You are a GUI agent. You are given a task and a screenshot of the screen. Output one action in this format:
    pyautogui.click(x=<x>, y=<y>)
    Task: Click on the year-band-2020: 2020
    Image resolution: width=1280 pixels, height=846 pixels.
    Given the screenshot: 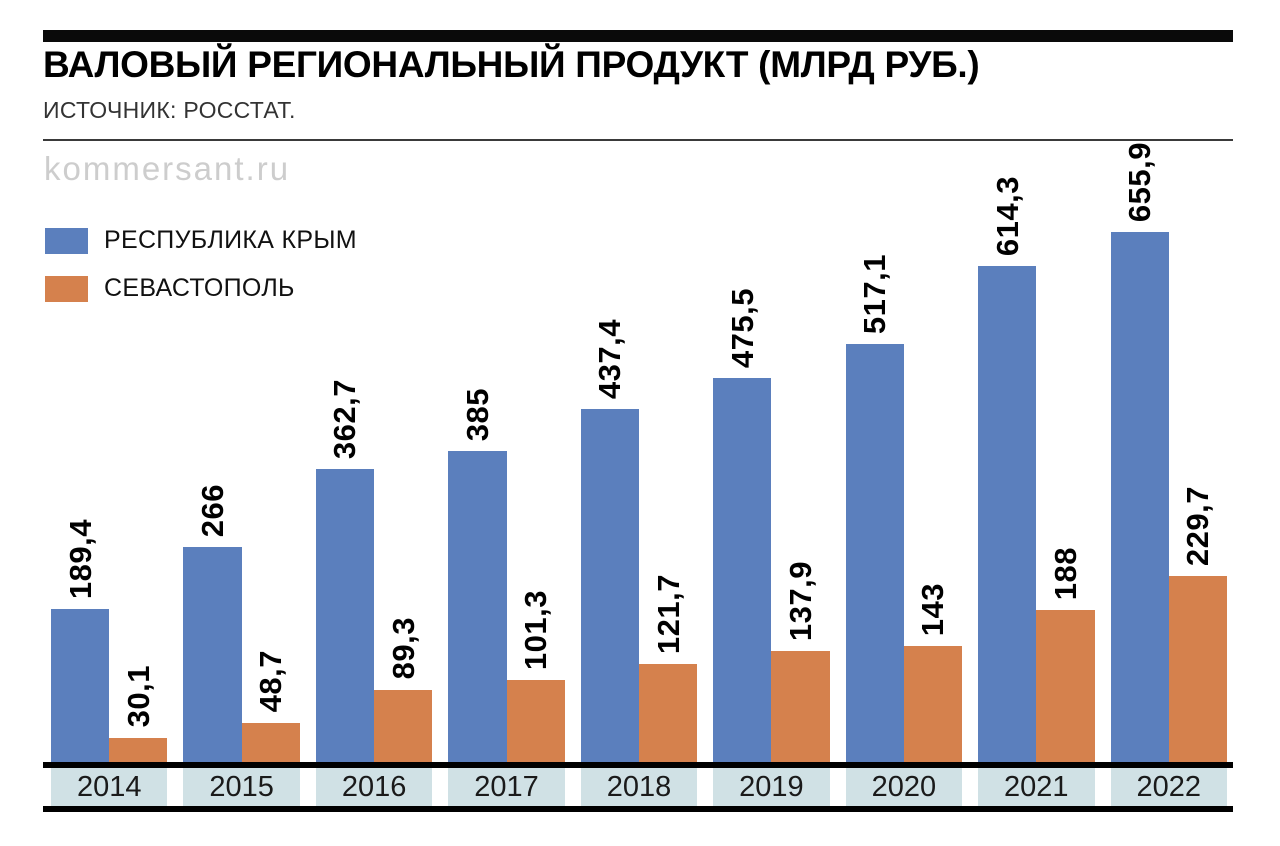 What is the action you would take?
    pyautogui.click(x=904, y=787)
    